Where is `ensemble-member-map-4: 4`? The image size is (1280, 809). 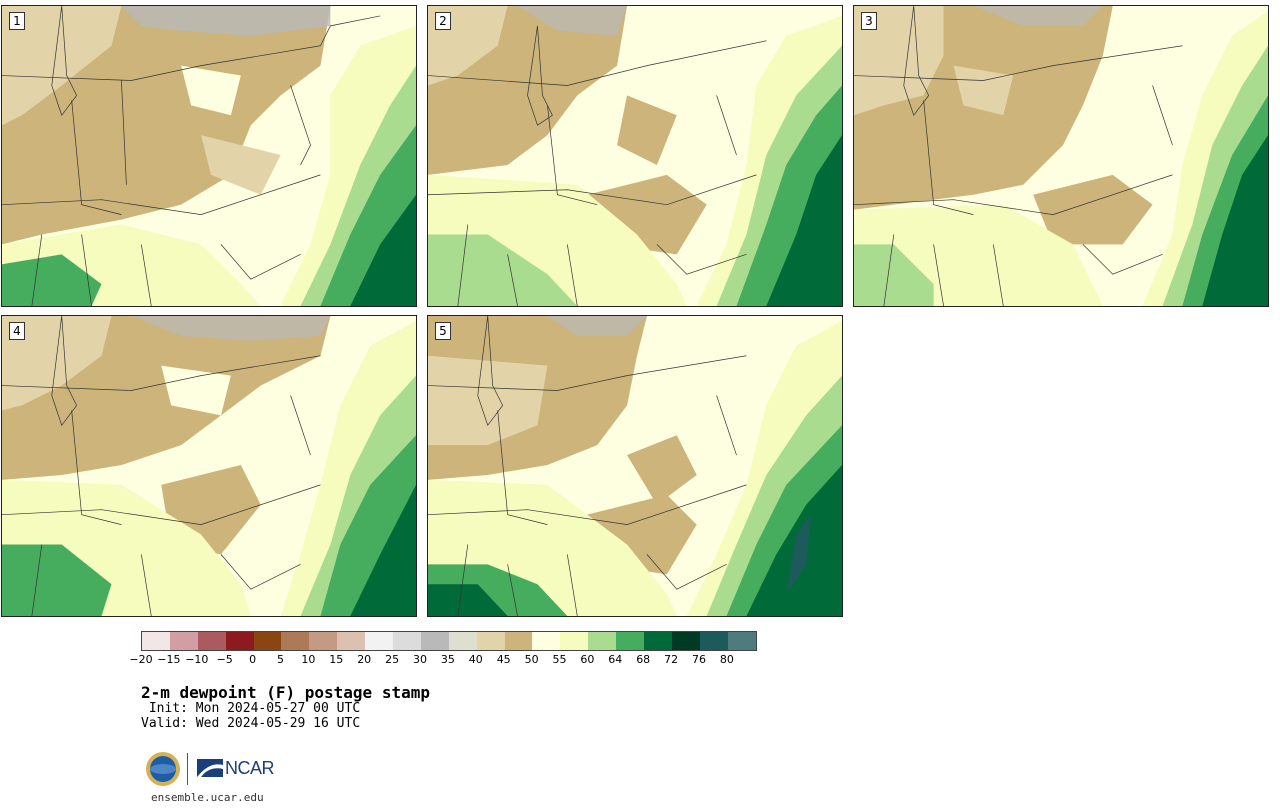
ensemble-member-map-4: 4 is located at coordinates (209, 466).